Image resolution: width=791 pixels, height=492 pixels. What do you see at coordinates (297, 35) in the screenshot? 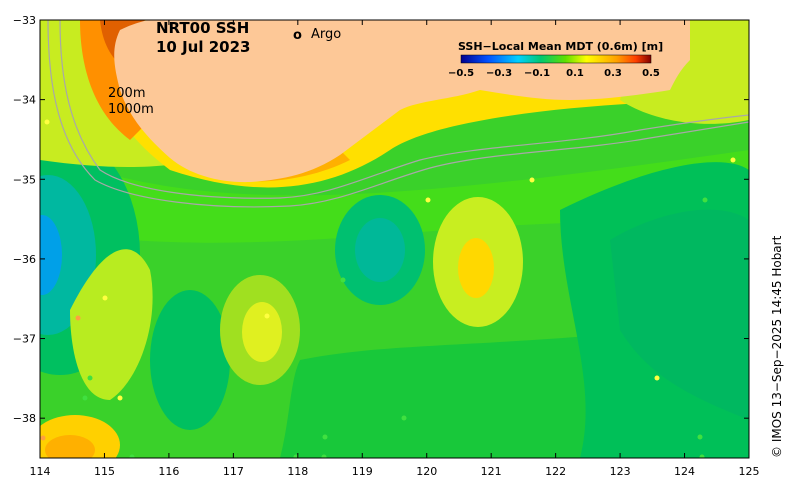
I see `argo-legend-marker: o` at bounding box center [297, 35].